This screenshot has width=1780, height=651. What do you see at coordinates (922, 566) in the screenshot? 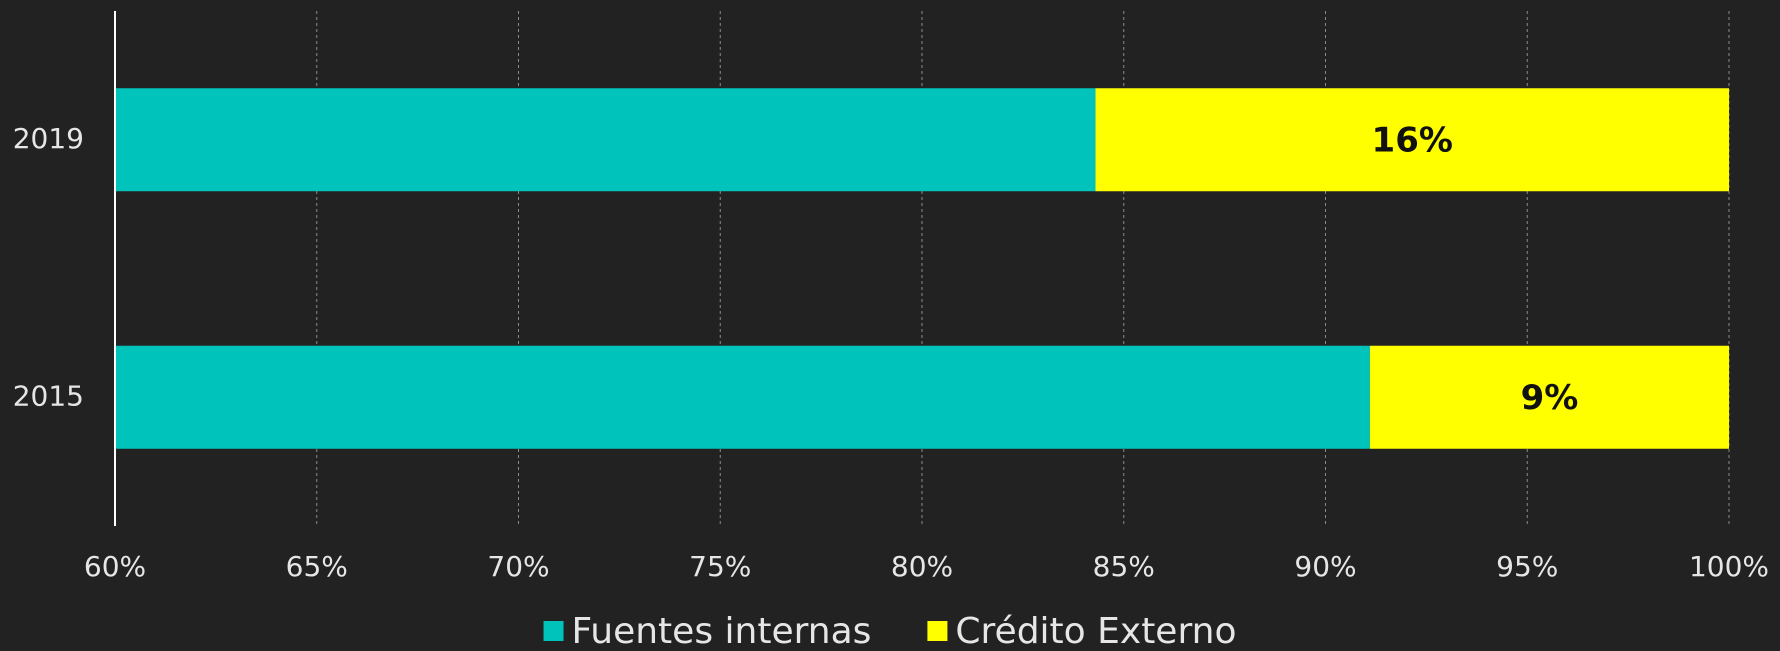
I see `x-tick-label: 80%` at bounding box center [922, 566].